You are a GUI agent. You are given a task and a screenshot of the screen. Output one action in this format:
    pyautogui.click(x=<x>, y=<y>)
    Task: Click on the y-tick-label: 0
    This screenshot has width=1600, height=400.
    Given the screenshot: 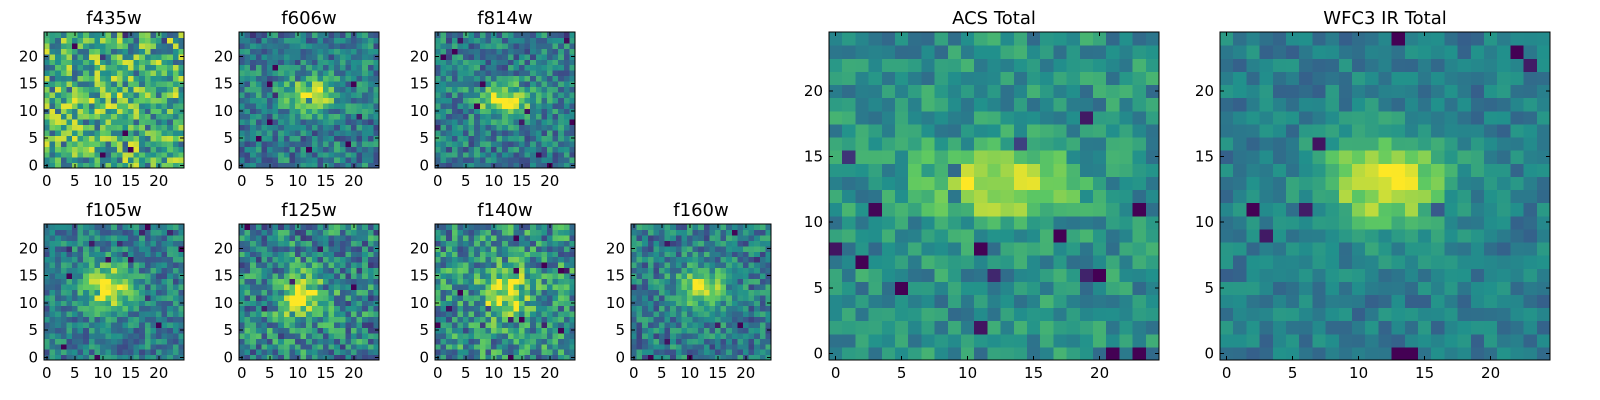 What is the action you would take?
    pyautogui.click(x=33, y=165)
    